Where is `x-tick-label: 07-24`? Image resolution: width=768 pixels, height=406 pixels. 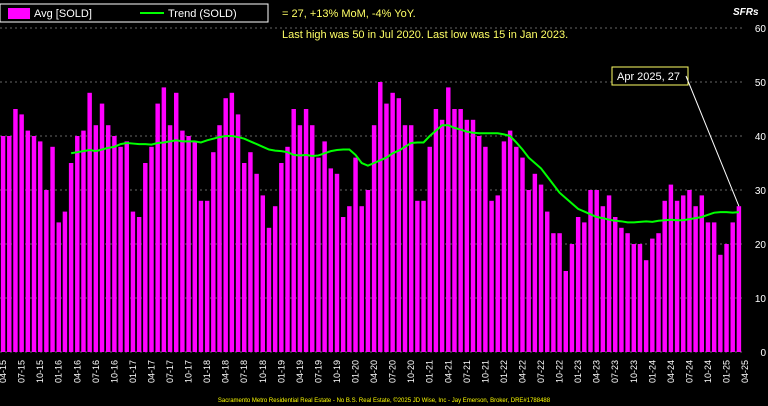
x-tick-label: 07-24 is located at coordinates (689, 371).